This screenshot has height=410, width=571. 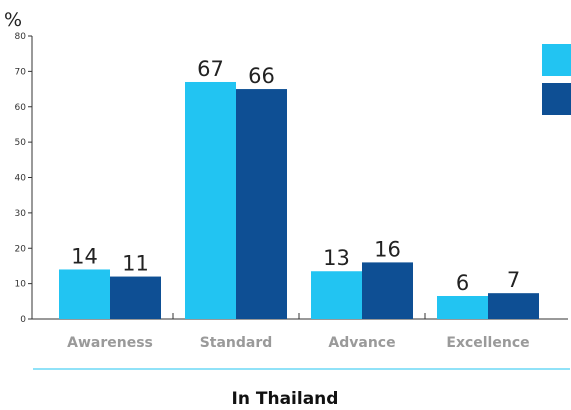 I want to click on chart-caption: In Thailand, so click(x=285, y=399).